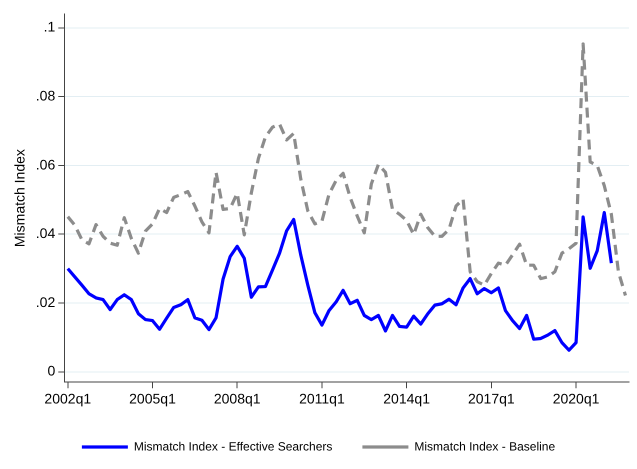  I want to click on y-tick-label: .04, so click(46, 233).